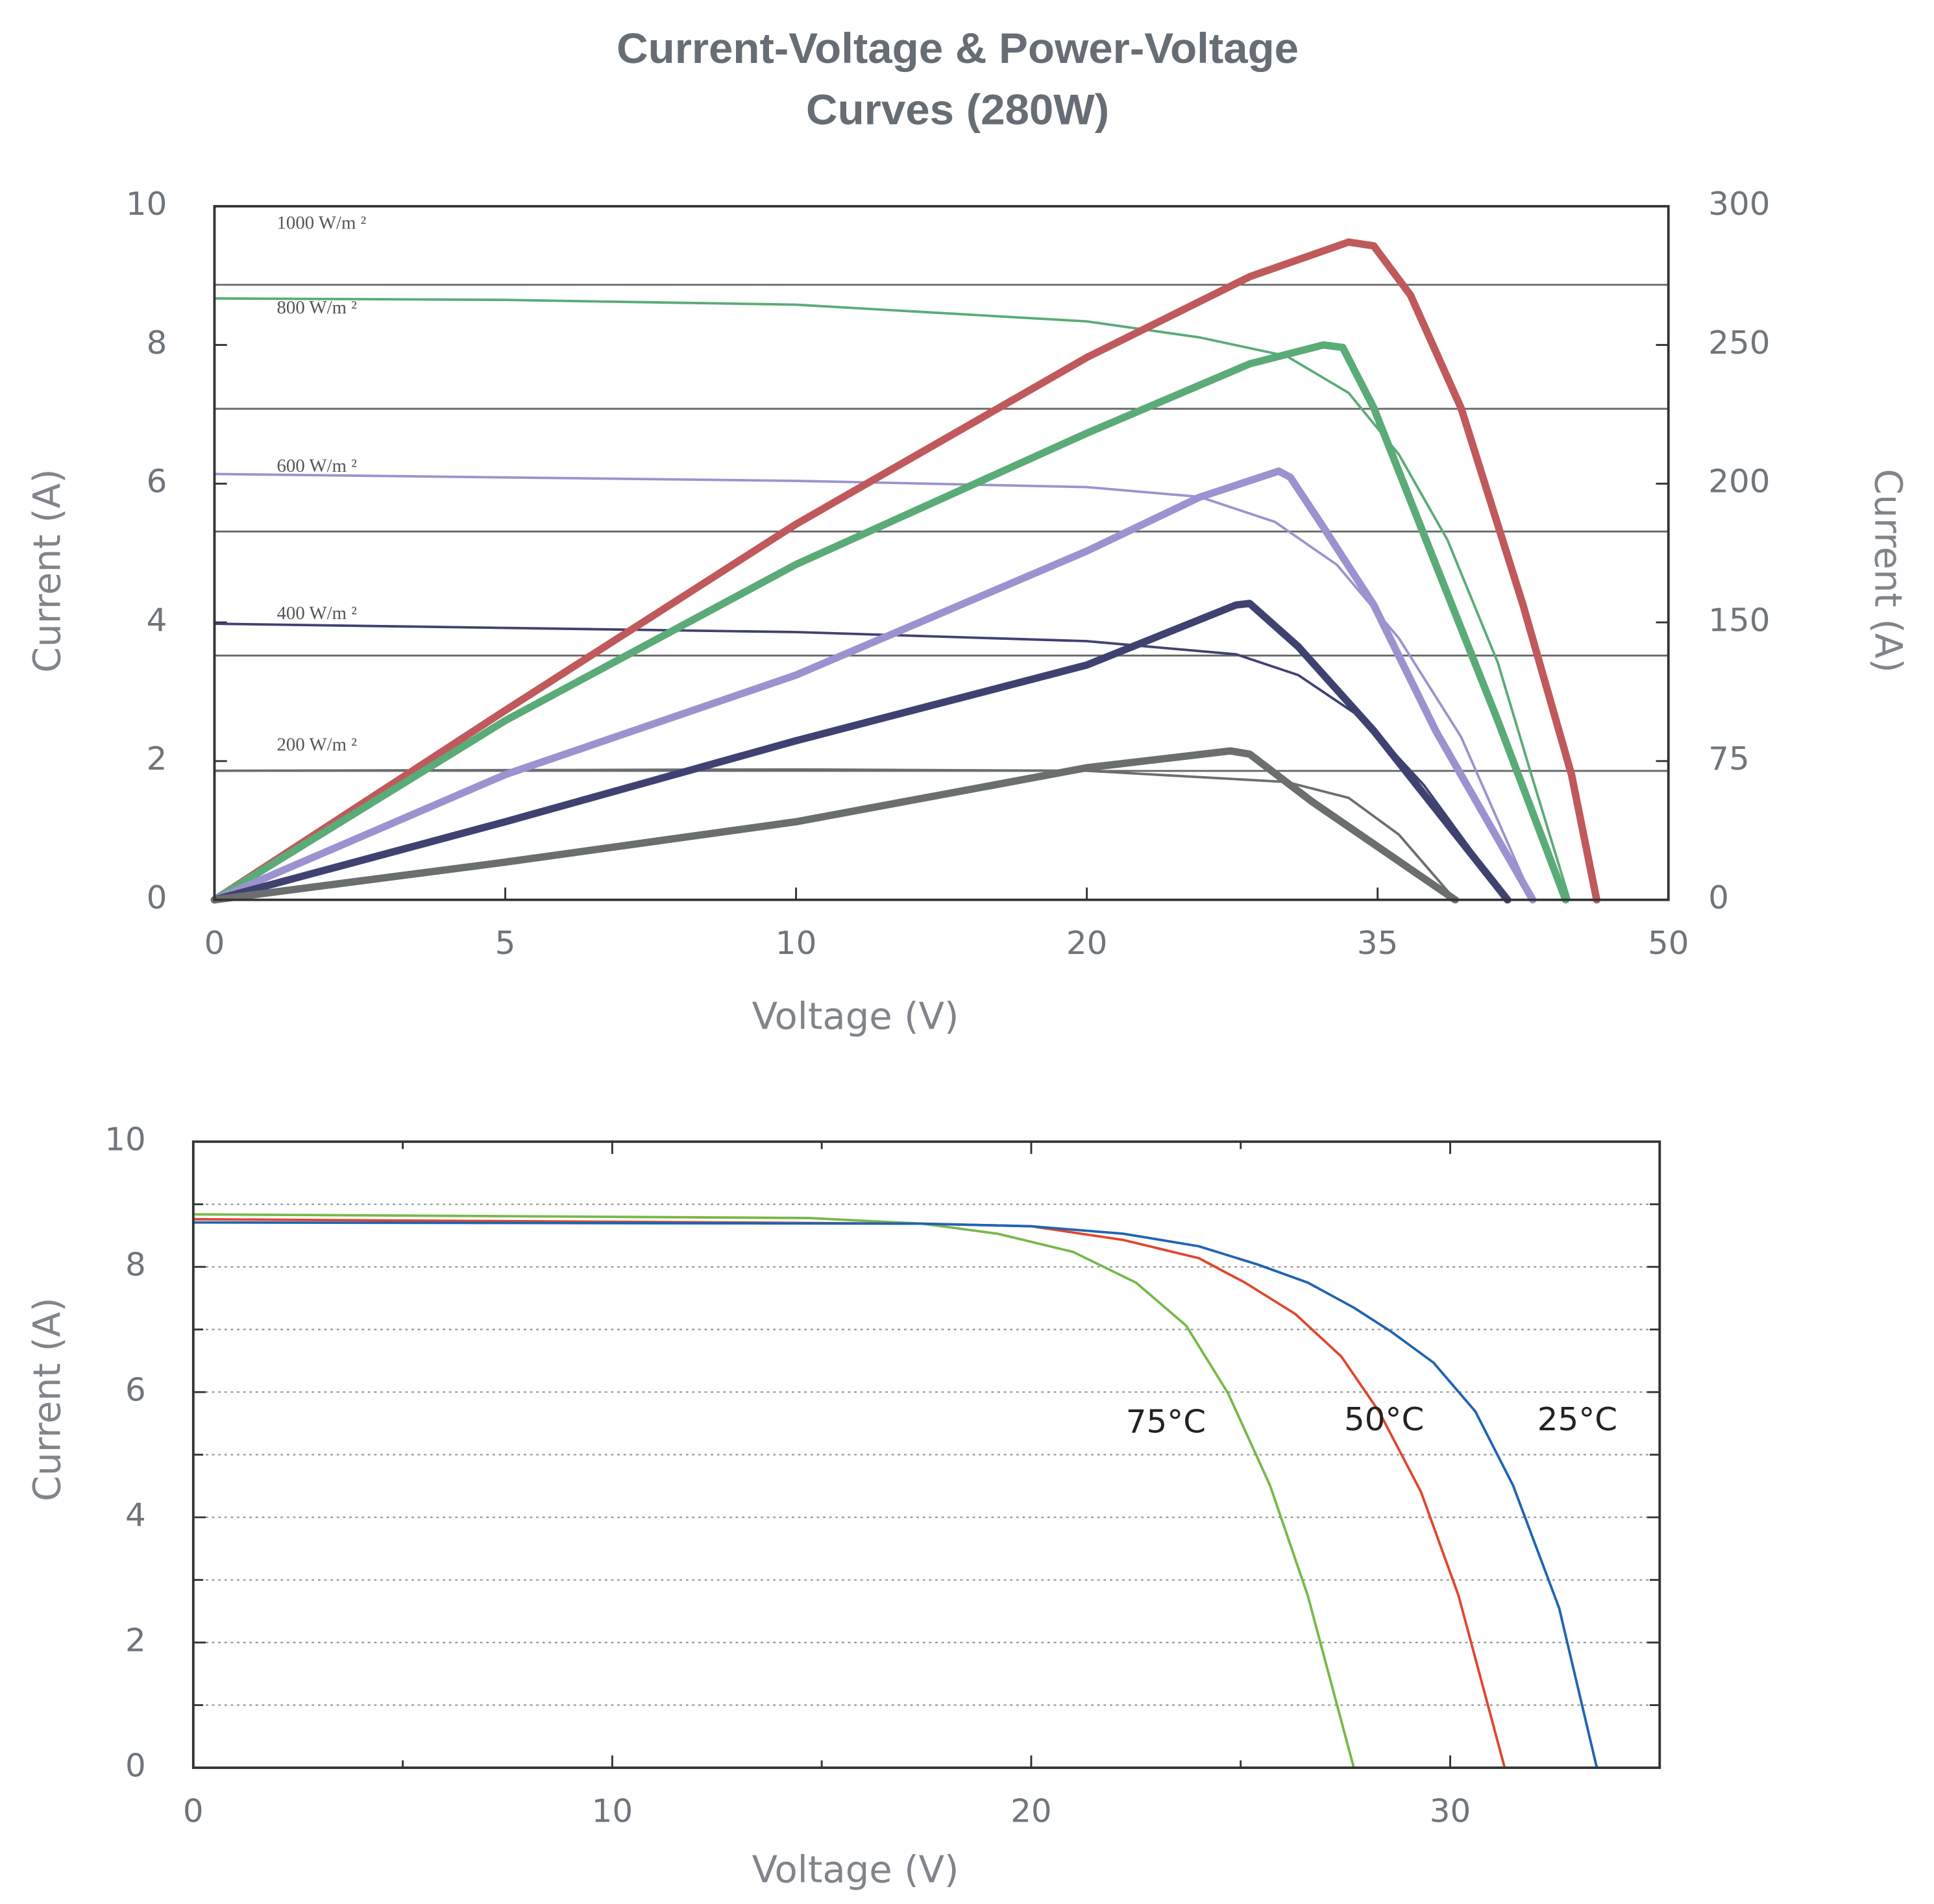  I want to click on series-label: 50°C, so click(1384, 1419).